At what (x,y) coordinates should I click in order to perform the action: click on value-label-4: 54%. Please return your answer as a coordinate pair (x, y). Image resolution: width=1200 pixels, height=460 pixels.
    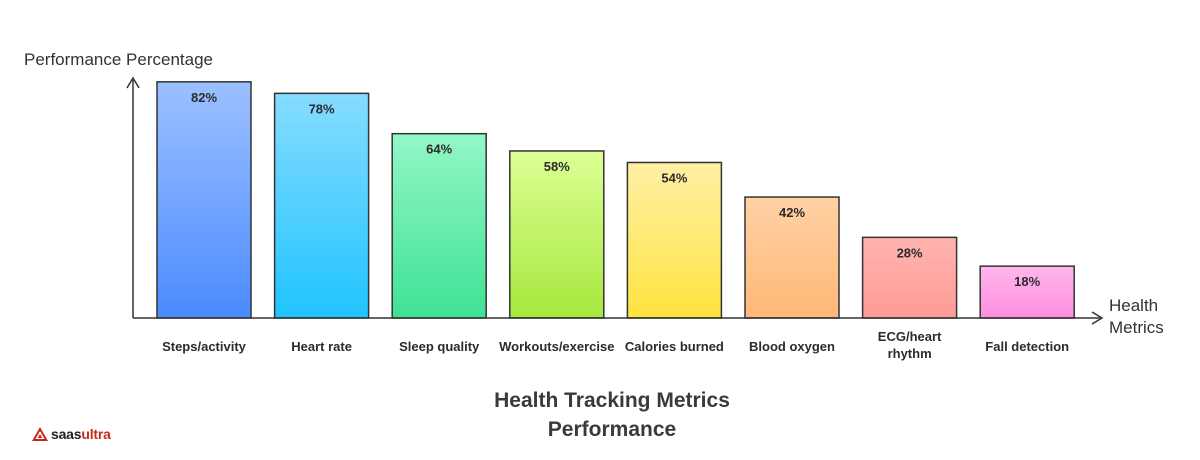
    Looking at the image, I should click on (674, 177).